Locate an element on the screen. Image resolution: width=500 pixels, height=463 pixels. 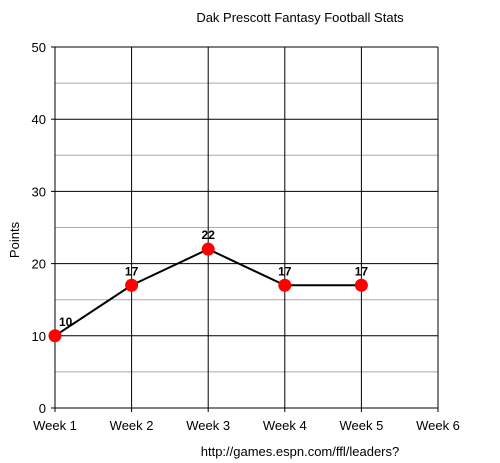
x-tick-label: Week 4 is located at coordinates (285, 425).